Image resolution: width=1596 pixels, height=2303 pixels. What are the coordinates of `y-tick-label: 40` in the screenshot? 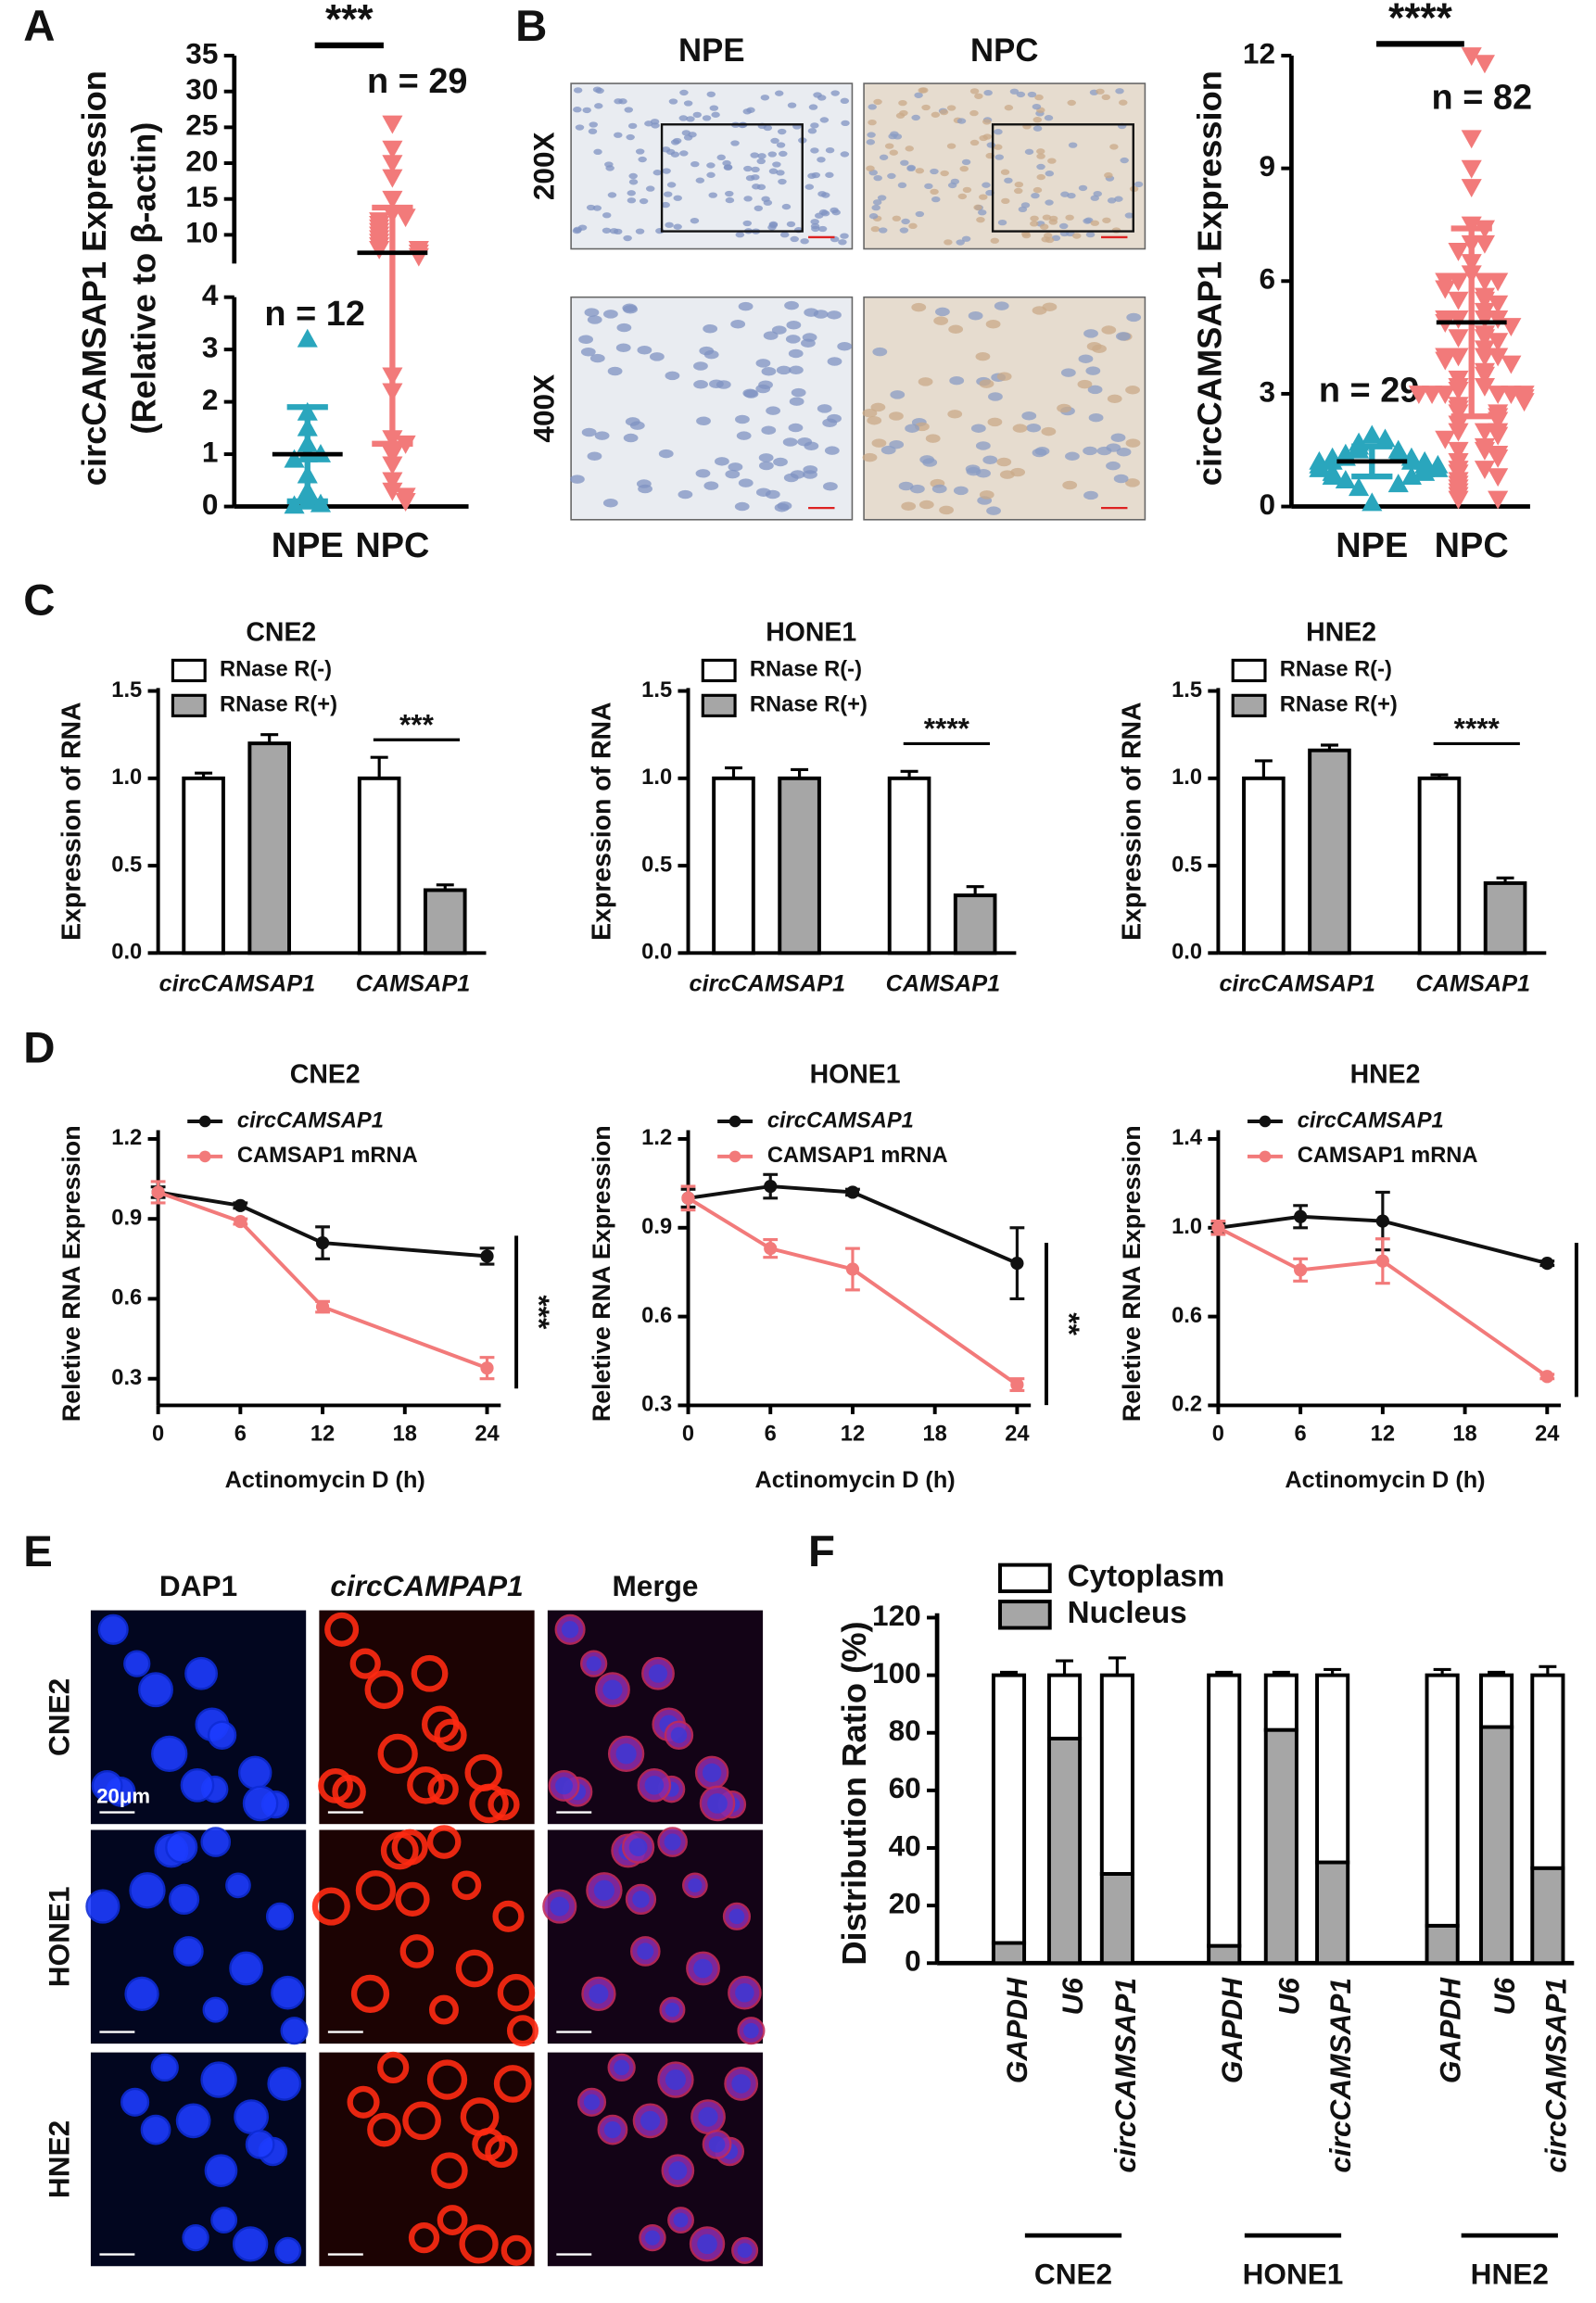 It's located at (905, 1845).